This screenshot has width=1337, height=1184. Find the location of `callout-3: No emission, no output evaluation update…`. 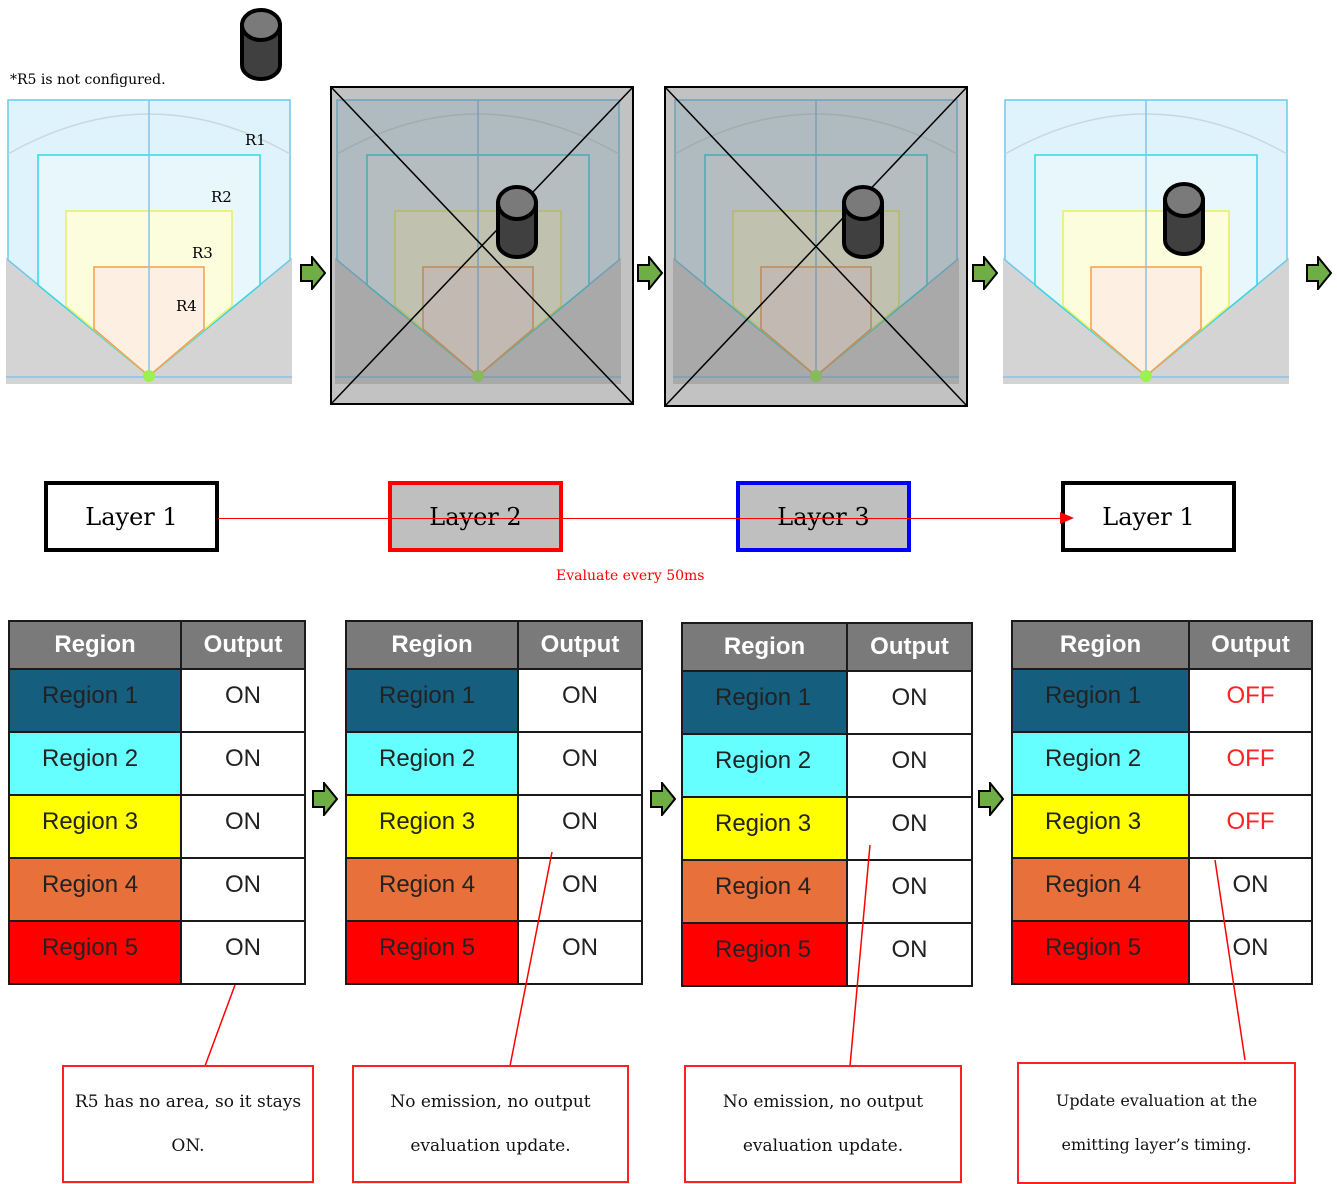

callout-3: No emission, no output evaluation update… is located at coordinates (823, 1124).